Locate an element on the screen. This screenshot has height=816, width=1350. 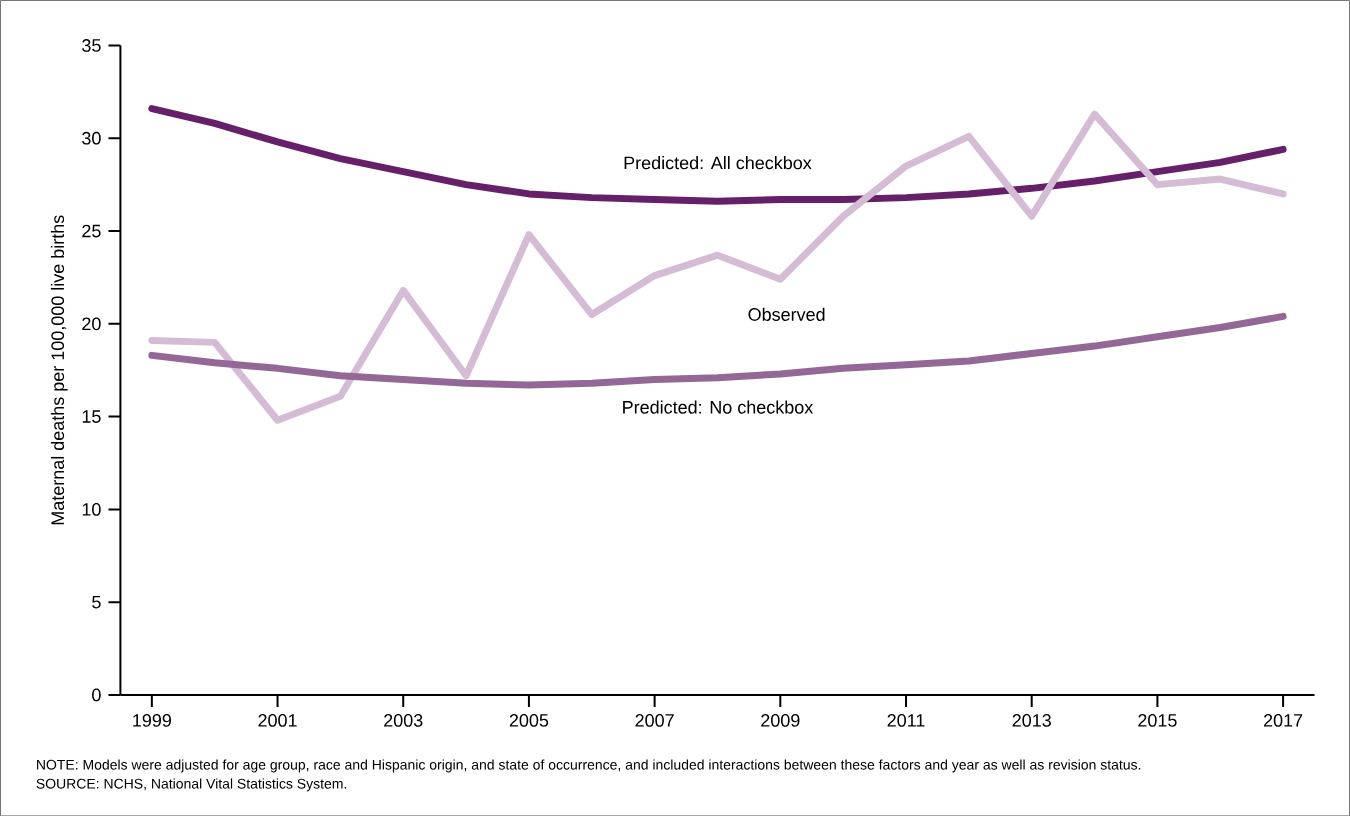
series-label: Predicted: All checkbox is located at coordinates (718, 162).